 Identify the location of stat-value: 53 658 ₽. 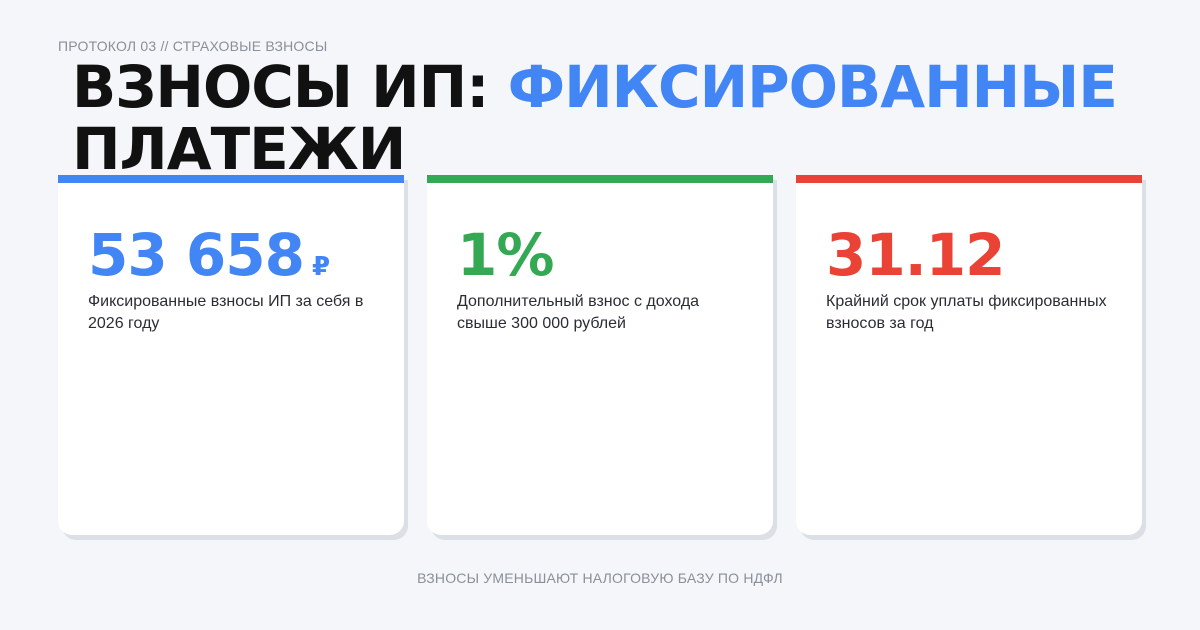
(209, 260).